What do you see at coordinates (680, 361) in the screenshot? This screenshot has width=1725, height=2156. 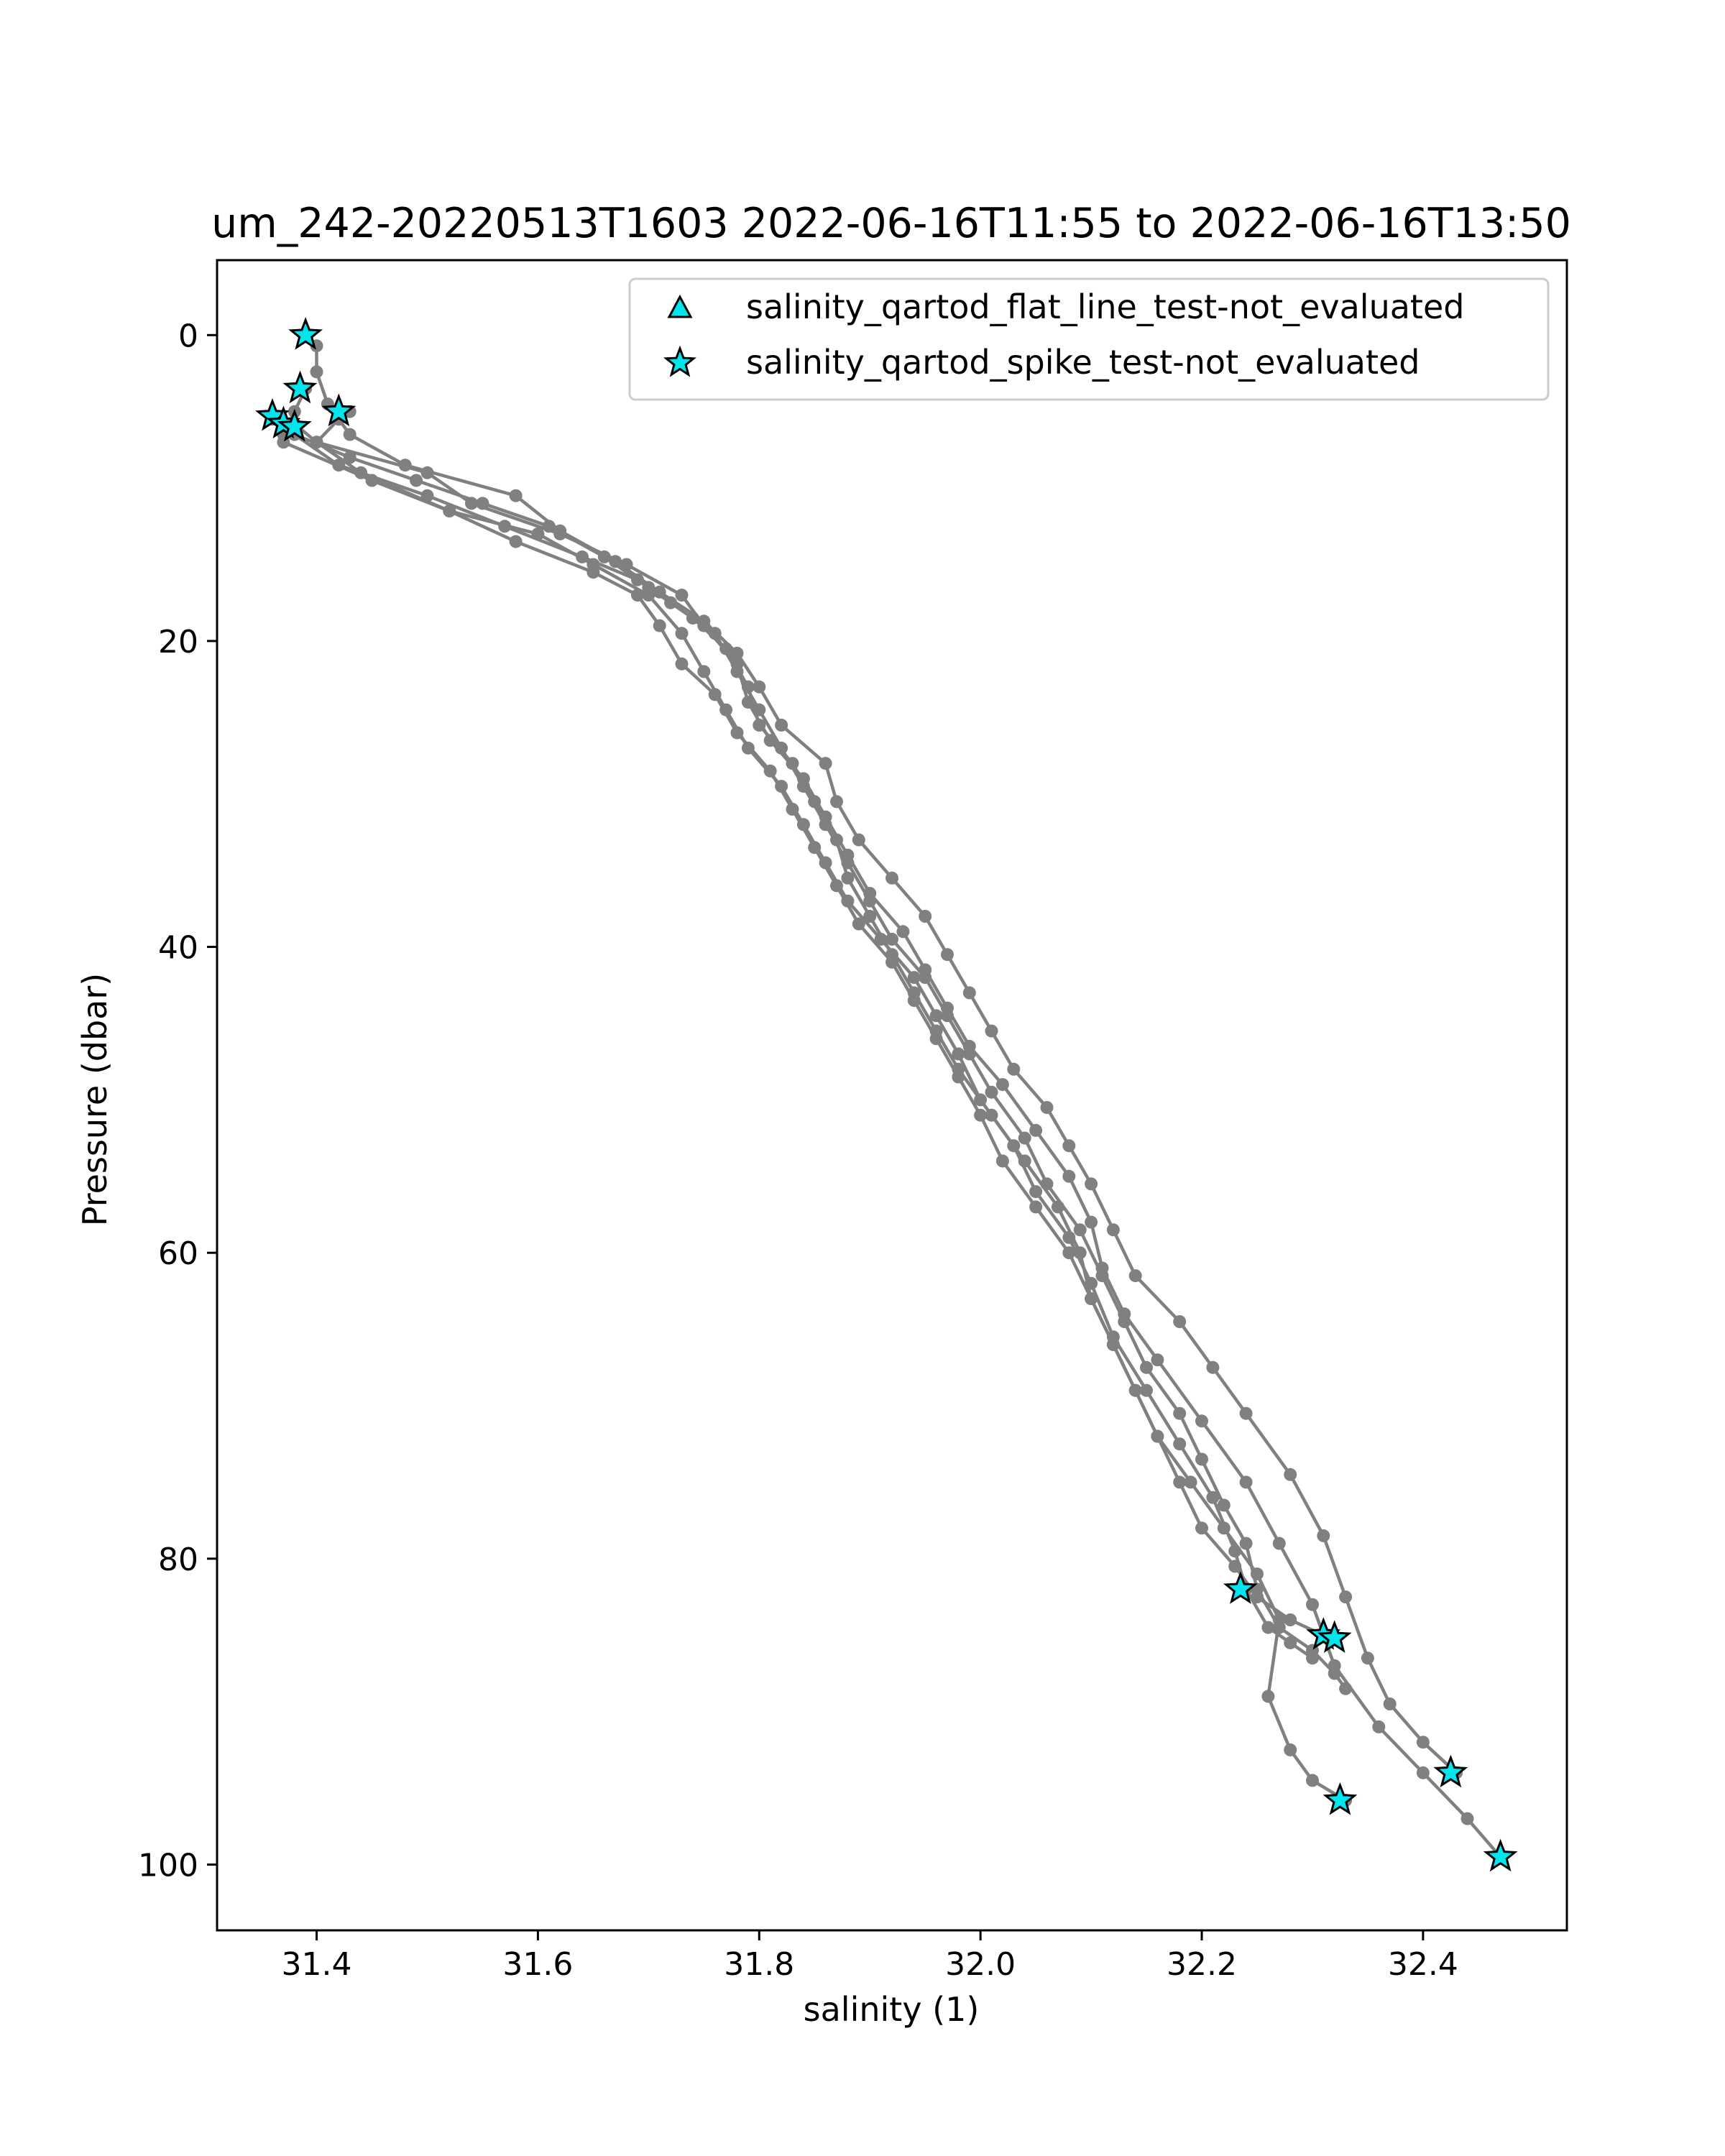 I see `legend-star-marker-icon` at bounding box center [680, 361].